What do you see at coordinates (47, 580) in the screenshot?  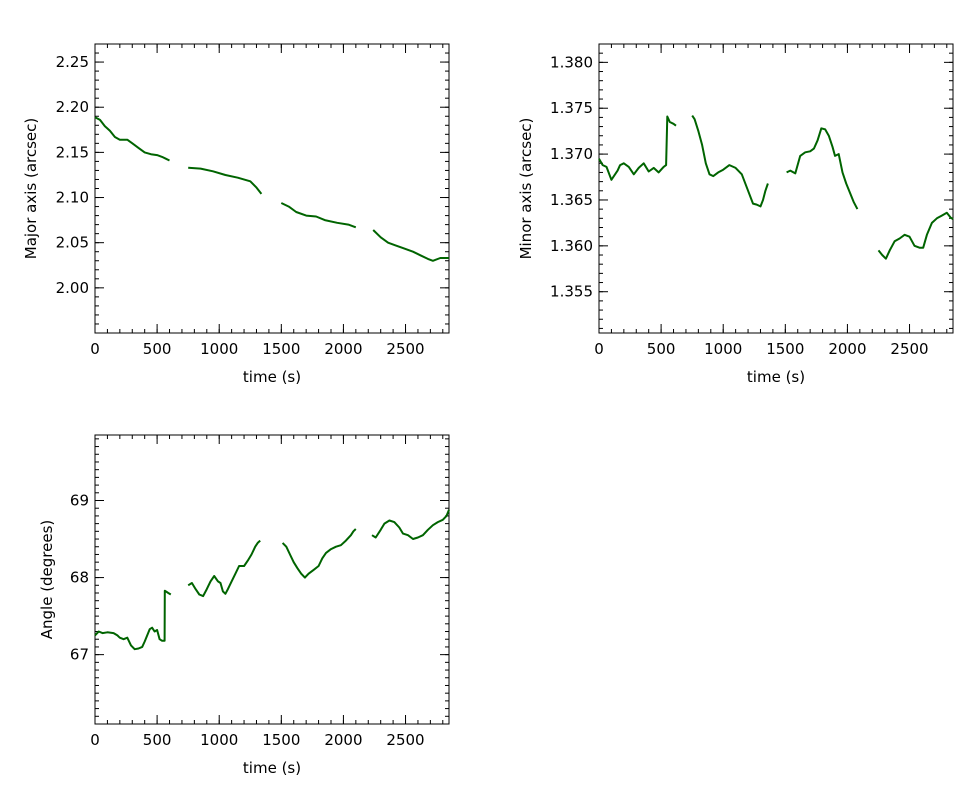 I see `y-axis-label: Angle (degrees)` at bounding box center [47, 580].